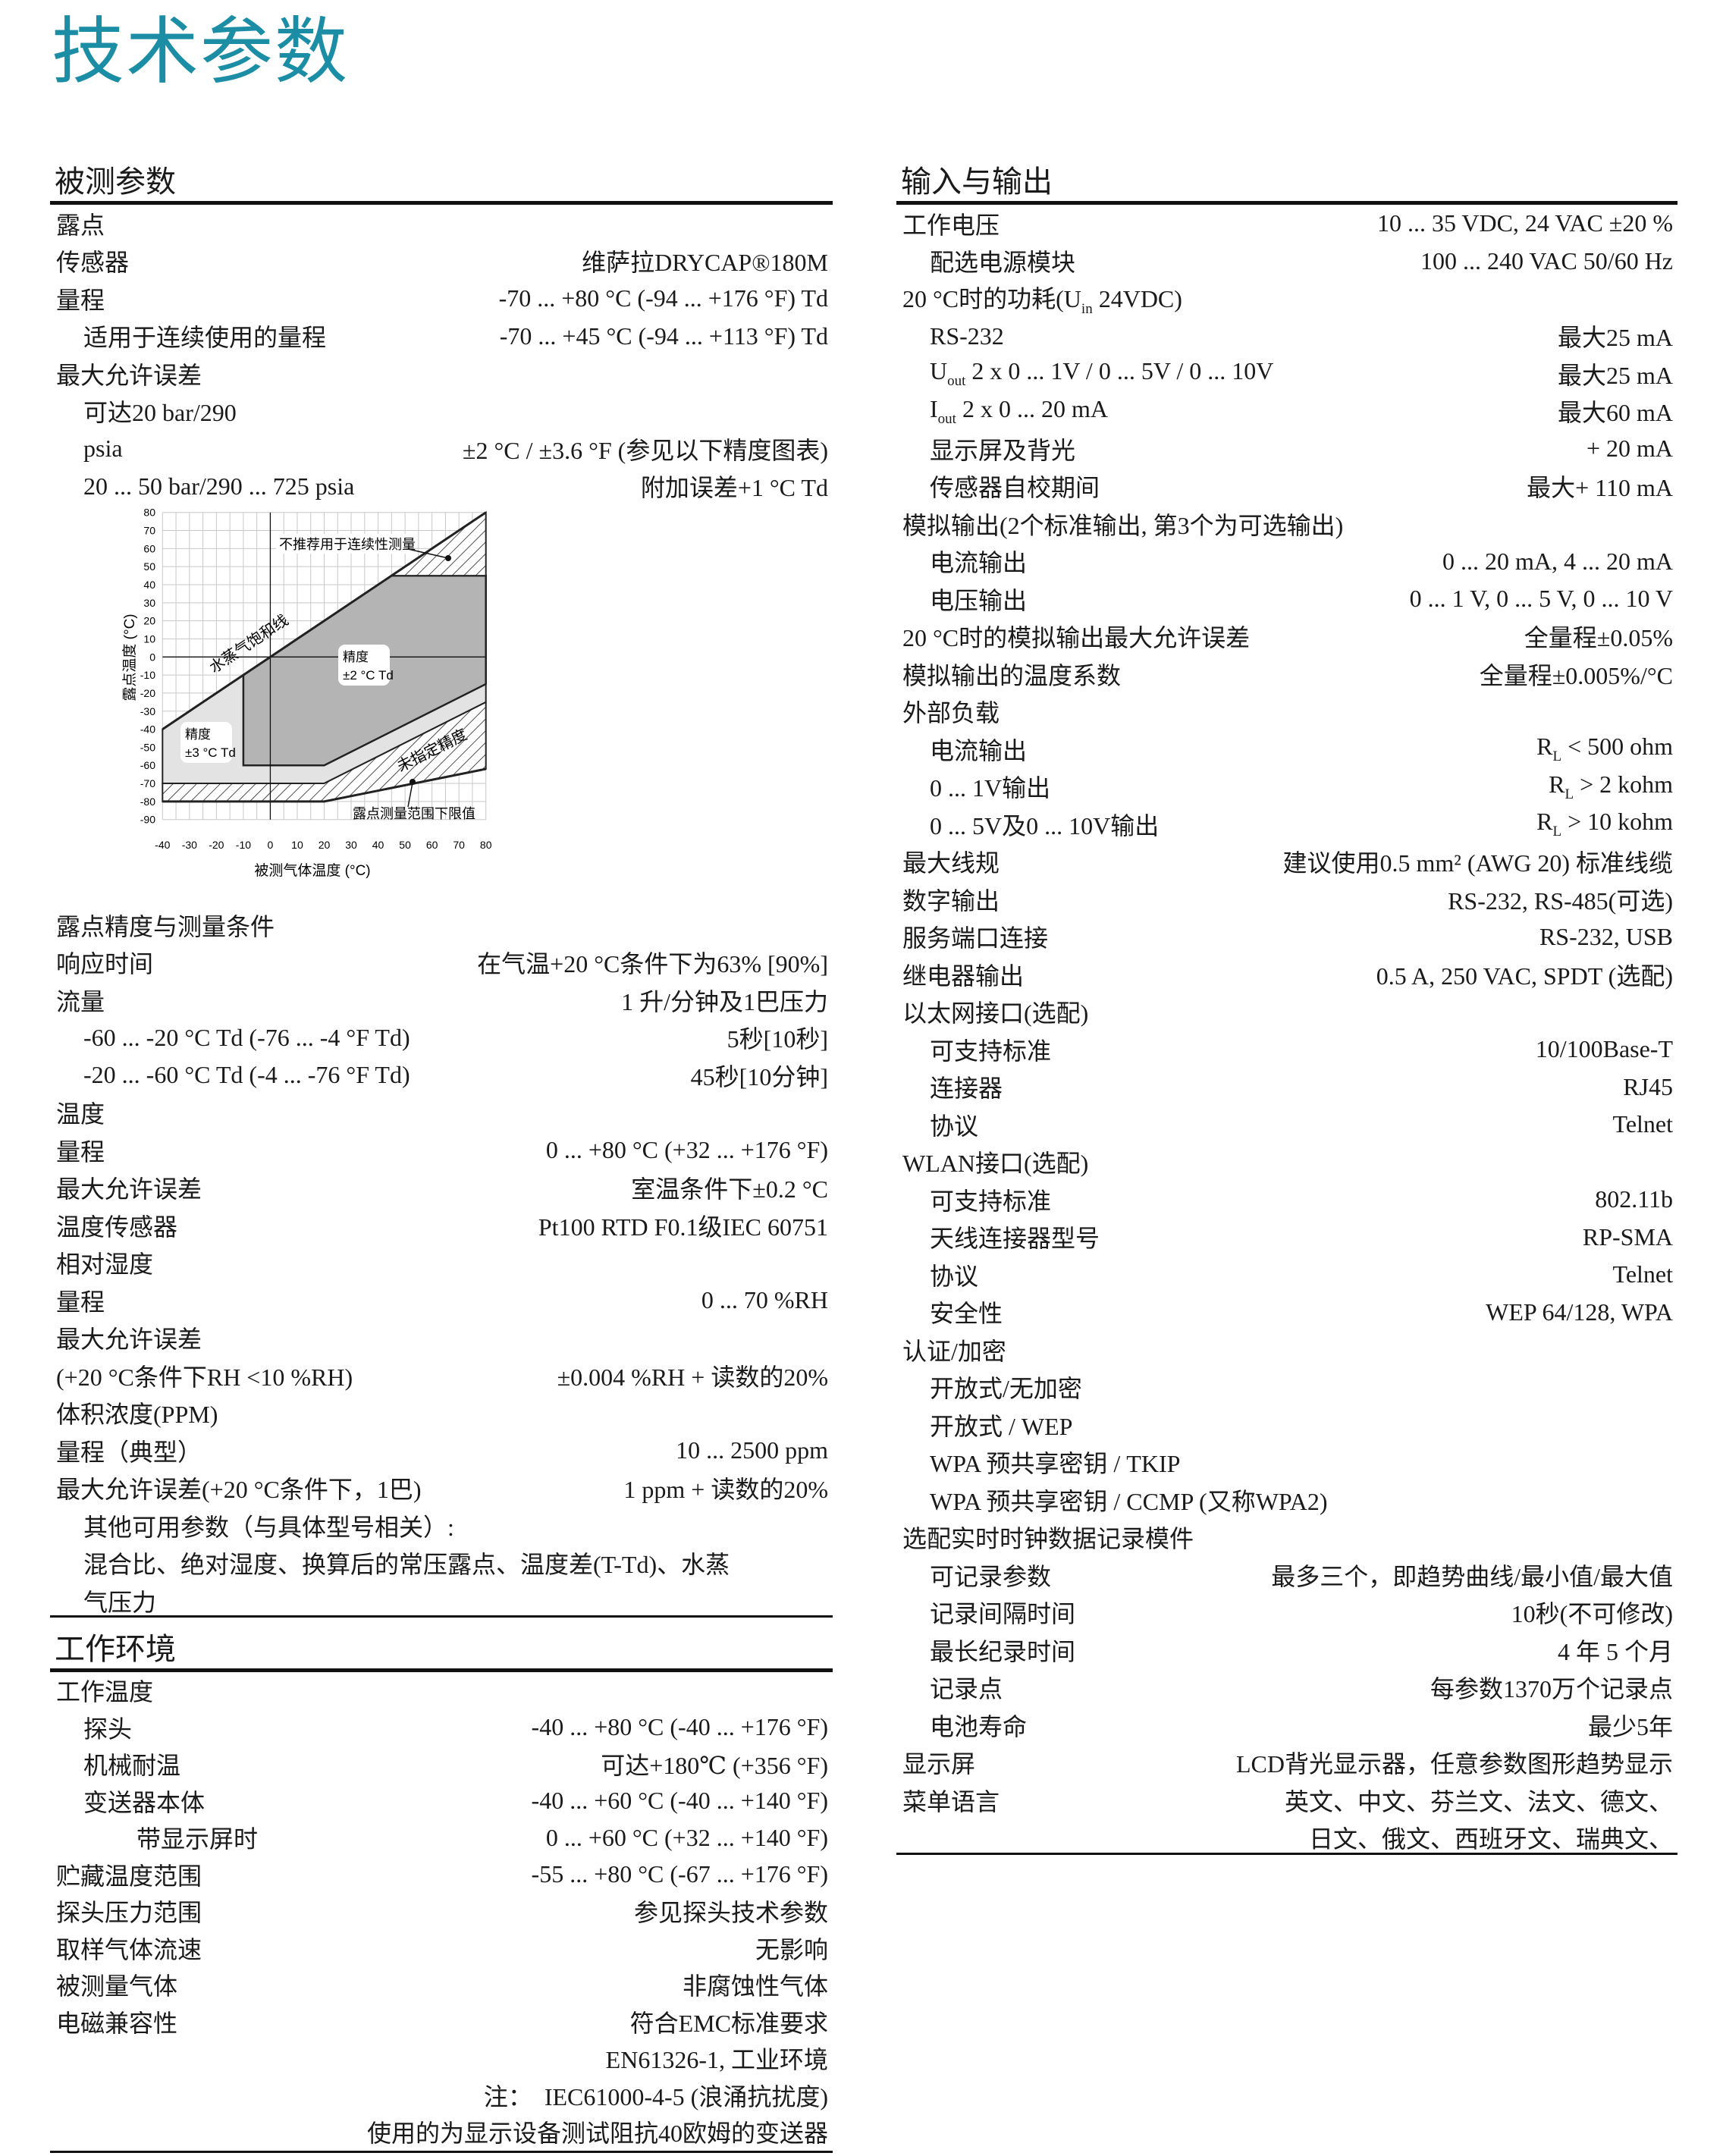 Image resolution: width=1723 pixels, height=2156 pixels. Describe the element at coordinates (937, 1124) in the screenshot. I see `spec-label: 协议` at that location.